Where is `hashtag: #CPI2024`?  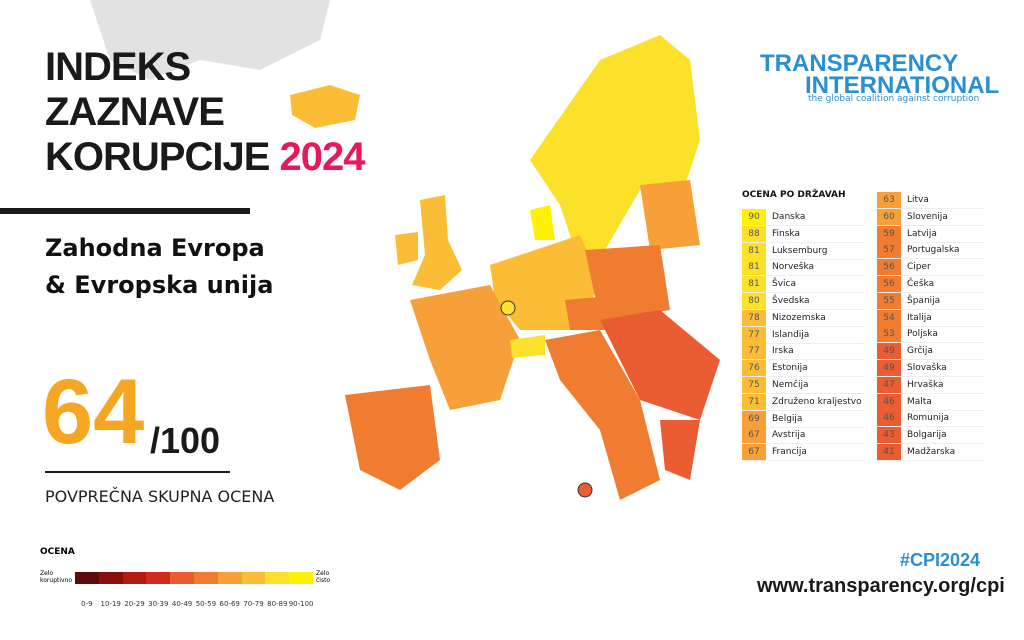 hashtag: #CPI2024 is located at coordinates (940, 560).